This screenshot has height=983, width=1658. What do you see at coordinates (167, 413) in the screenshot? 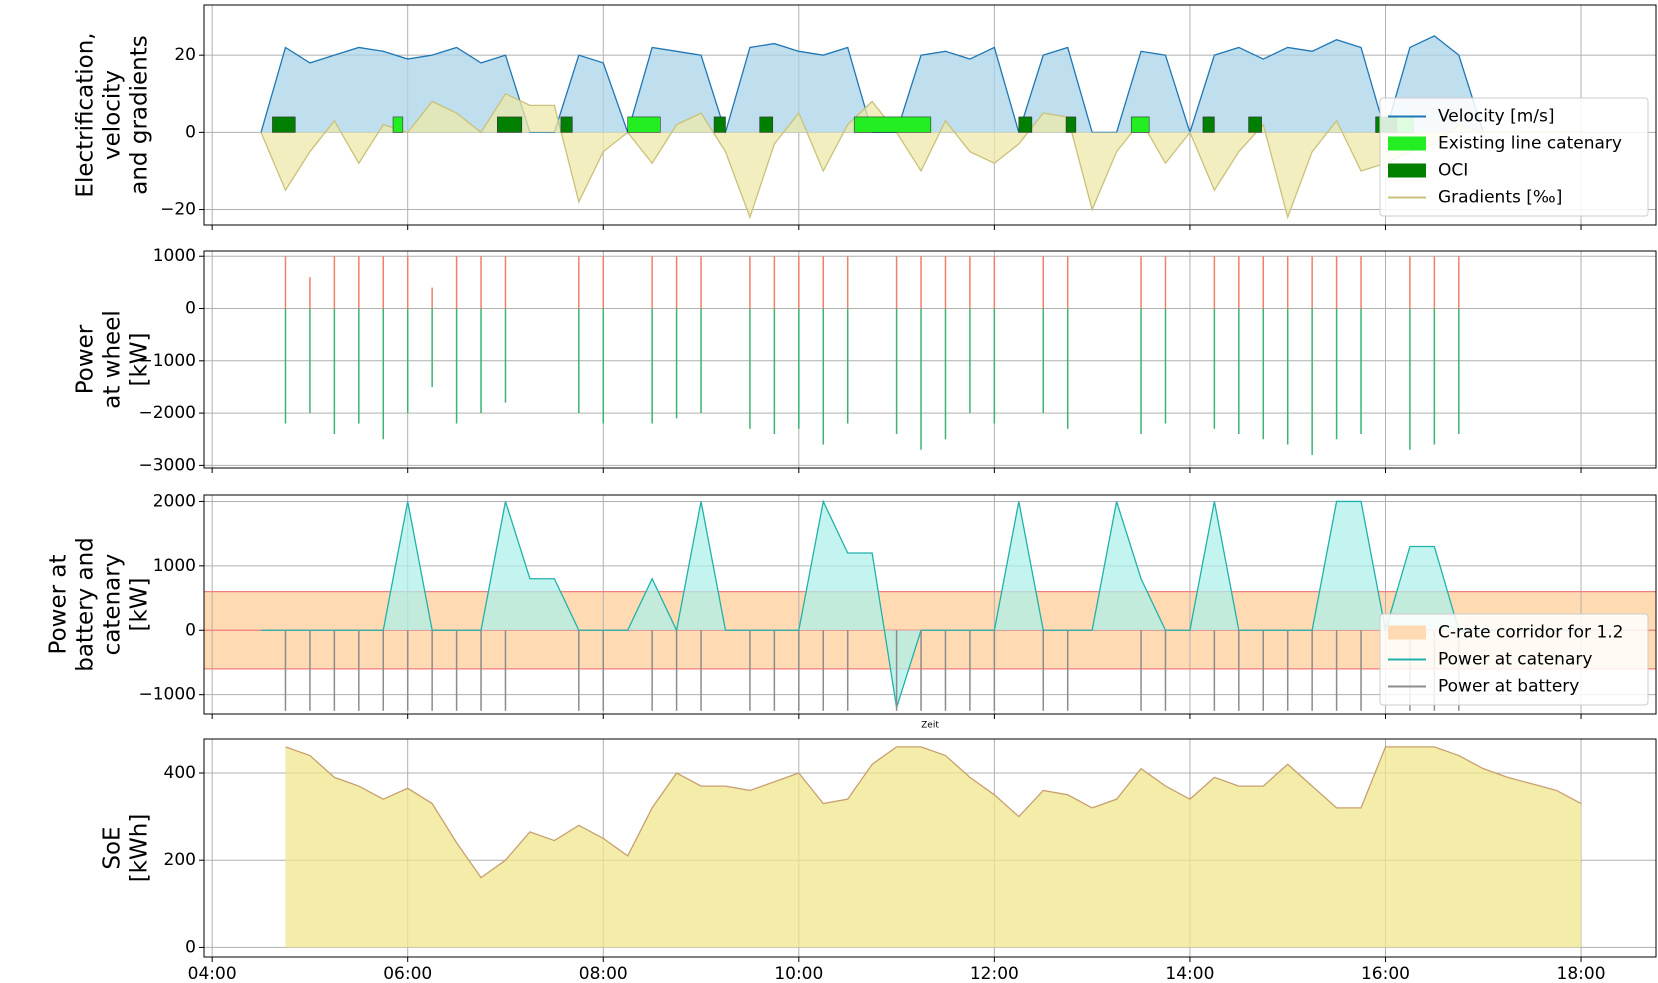
I see `y-tick-label: −2000` at bounding box center [167, 413].